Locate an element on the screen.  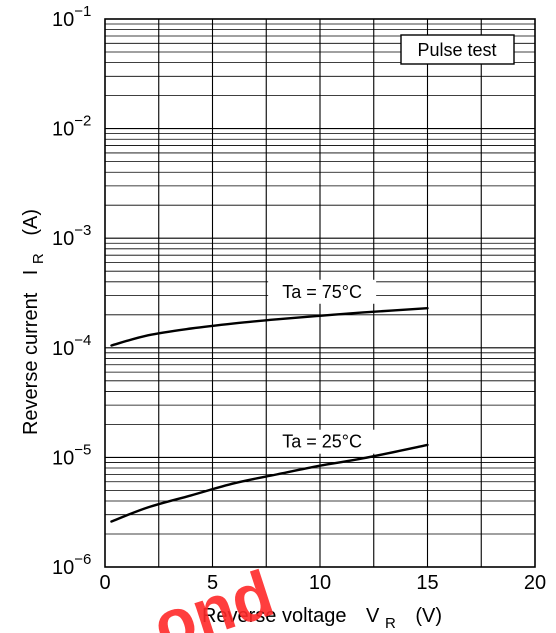
x-axis-title: Reverse voltage V R (V) is located at coordinates (322, 619).